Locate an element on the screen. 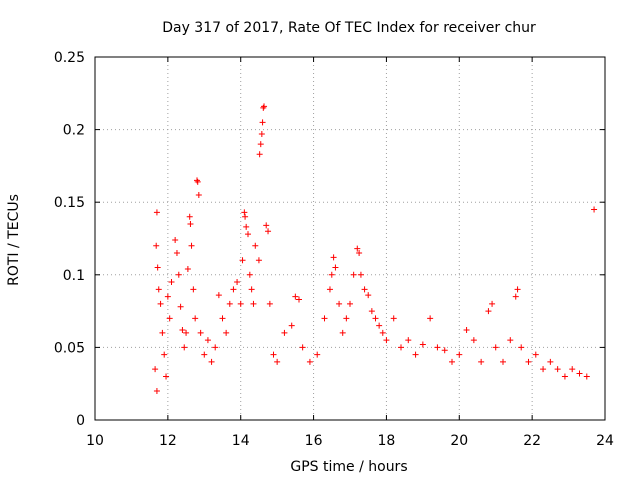  x-tick-label: 24 is located at coordinates (605, 441).